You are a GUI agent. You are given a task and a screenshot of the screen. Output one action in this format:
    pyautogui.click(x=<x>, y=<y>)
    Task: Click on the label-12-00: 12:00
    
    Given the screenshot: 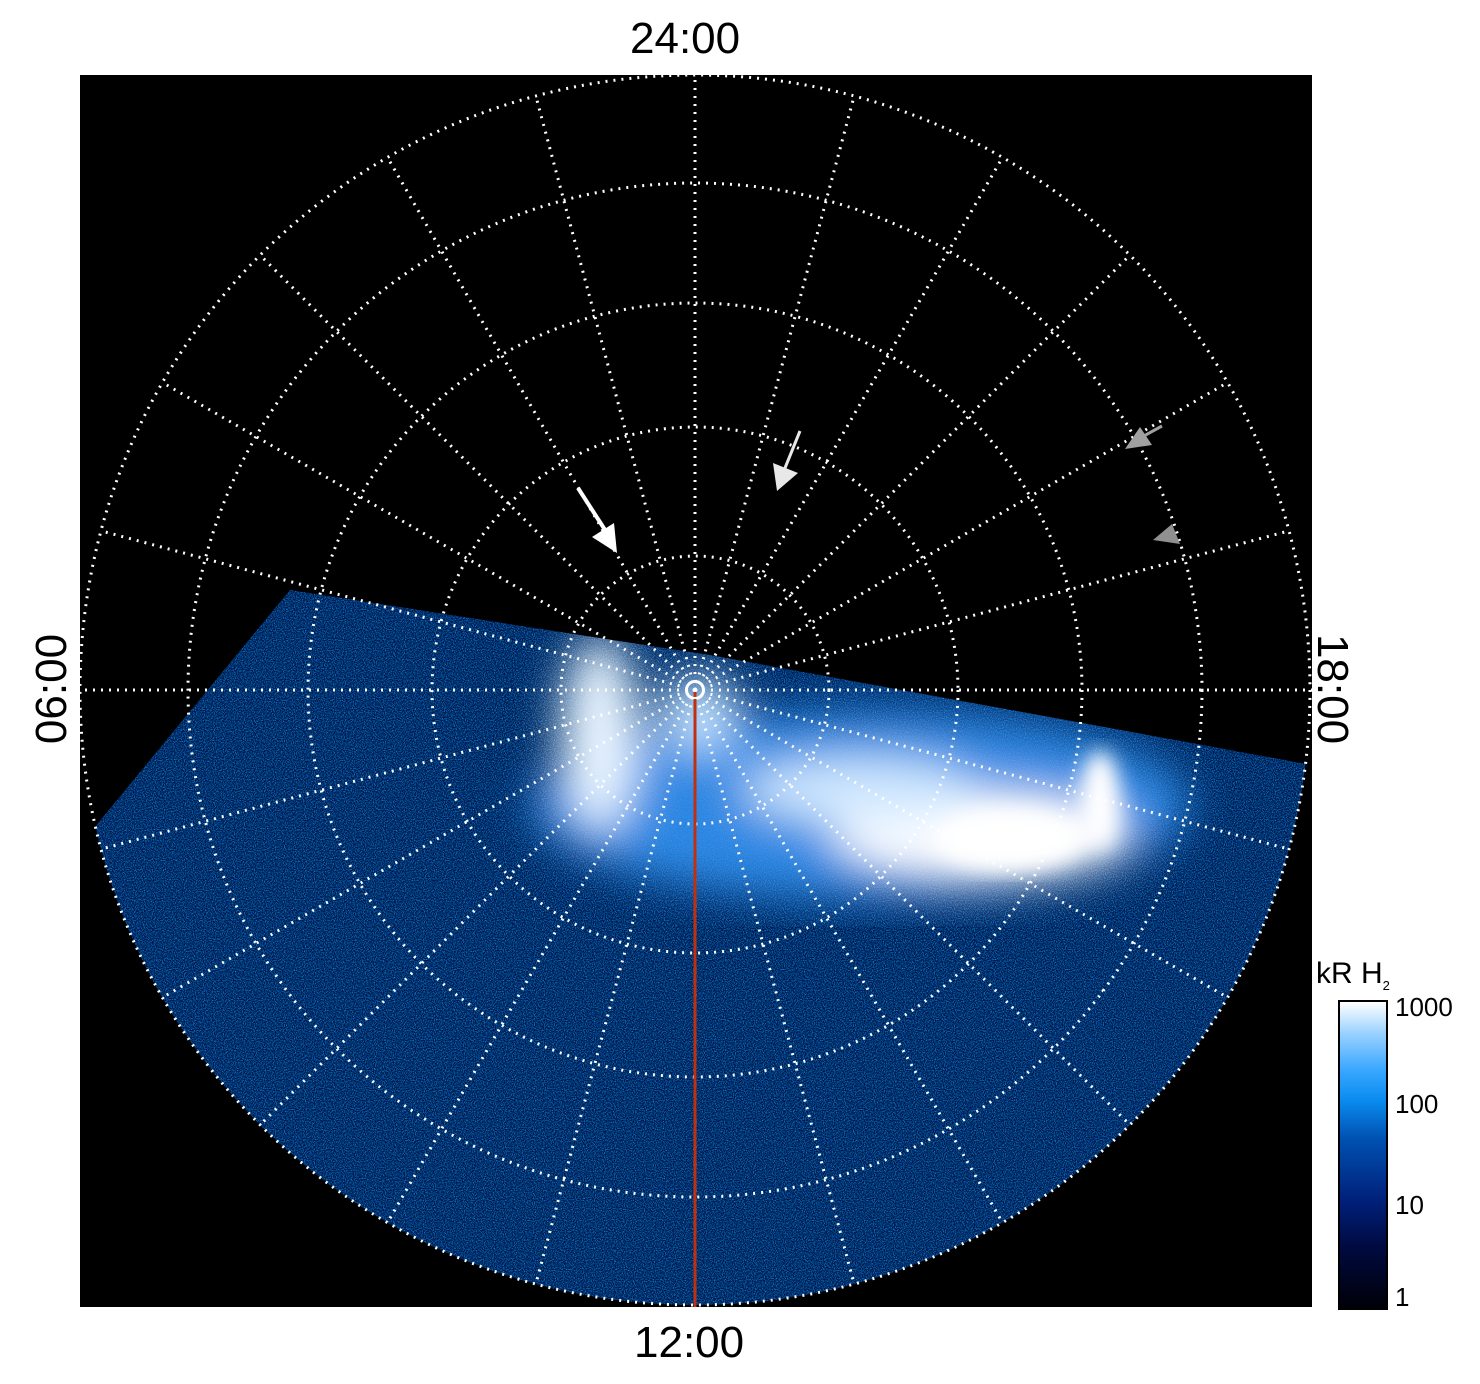 What is the action you would take?
    pyautogui.click(x=689, y=1342)
    